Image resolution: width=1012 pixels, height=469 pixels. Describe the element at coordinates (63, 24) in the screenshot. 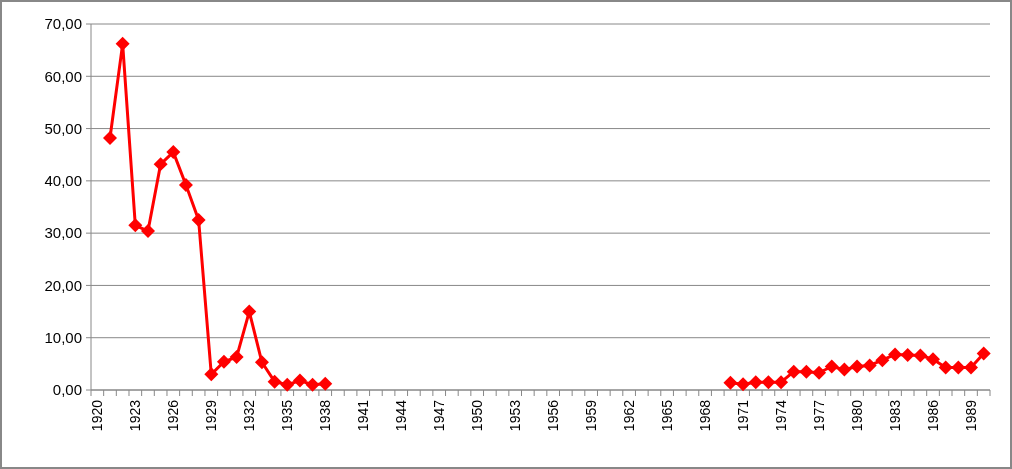

I see `y-tick-label: 70,00` at that location.